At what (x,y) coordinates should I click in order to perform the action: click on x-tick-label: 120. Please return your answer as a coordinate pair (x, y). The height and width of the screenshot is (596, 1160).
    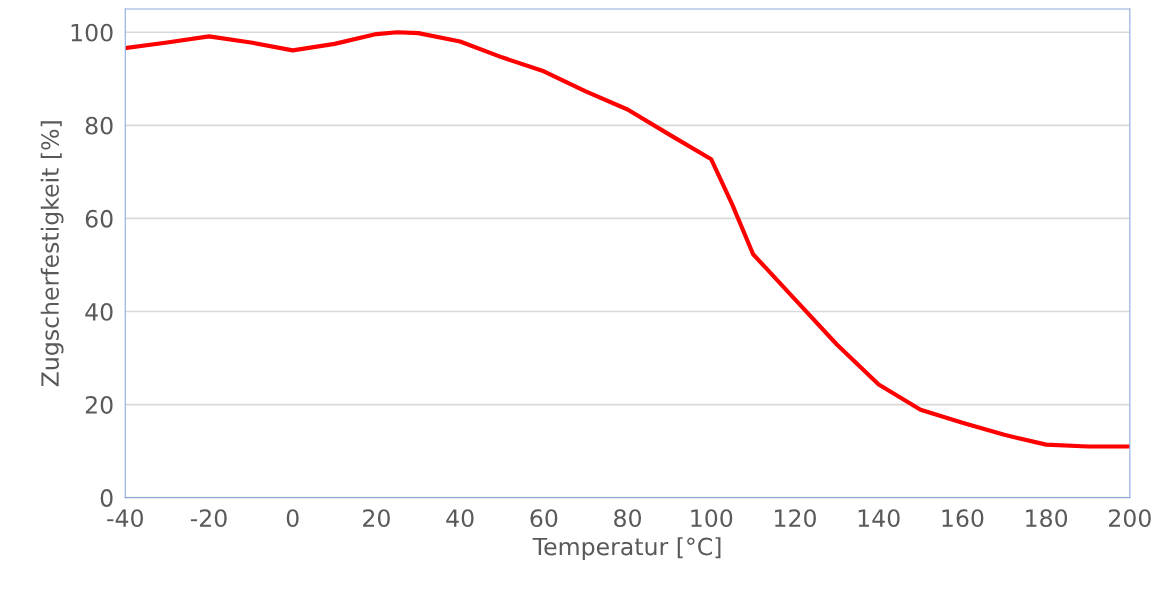
    Looking at the image, I should click on (795, 518).